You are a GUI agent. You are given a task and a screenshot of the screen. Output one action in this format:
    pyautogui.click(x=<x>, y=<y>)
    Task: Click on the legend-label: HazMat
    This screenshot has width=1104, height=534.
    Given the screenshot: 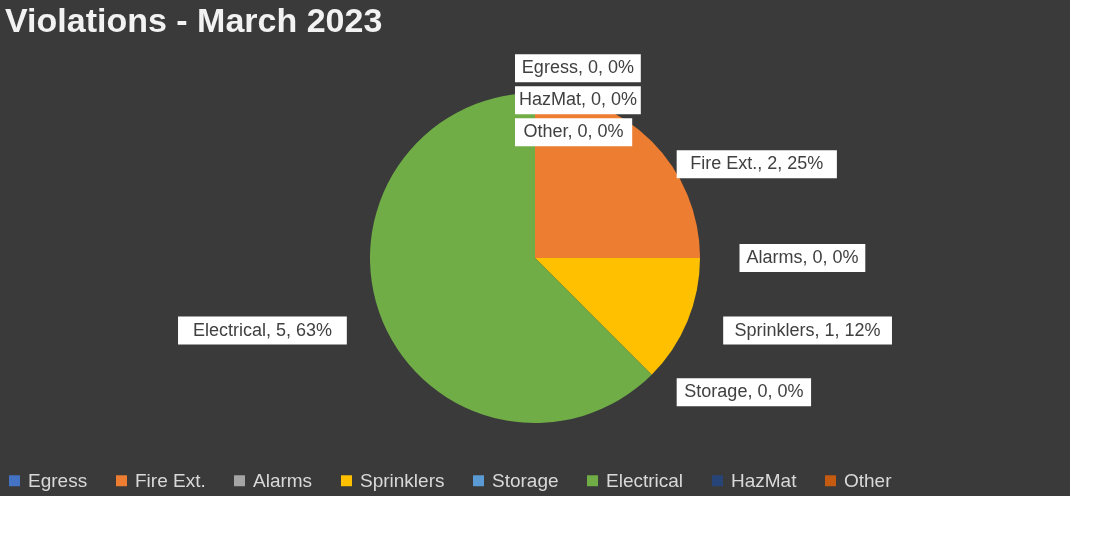 What is the action you would take?
    pyautogui.click(x=764, y=480)
    